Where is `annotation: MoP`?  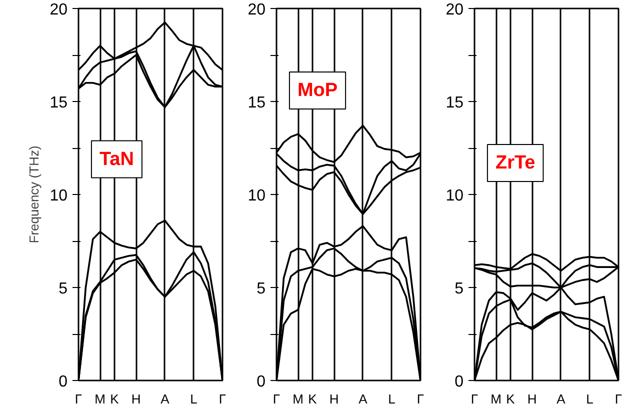 annotation: MoP is located at coordinates (317, 90).